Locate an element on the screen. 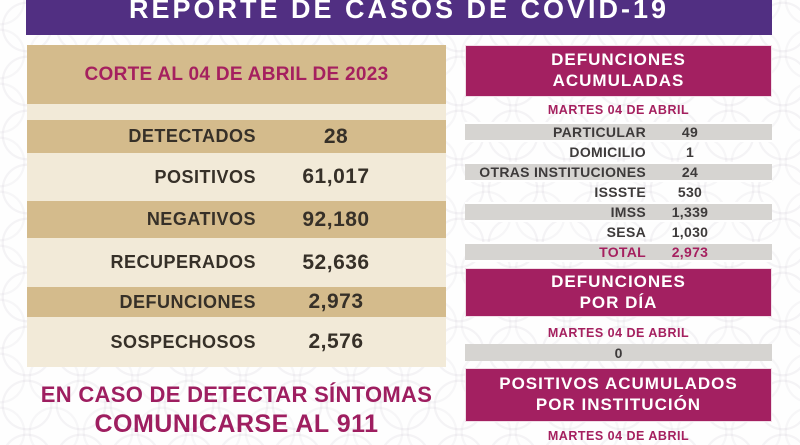 The image size is (800, 445). table-row: SESA 1,030 is located at coordinates (618, 232).